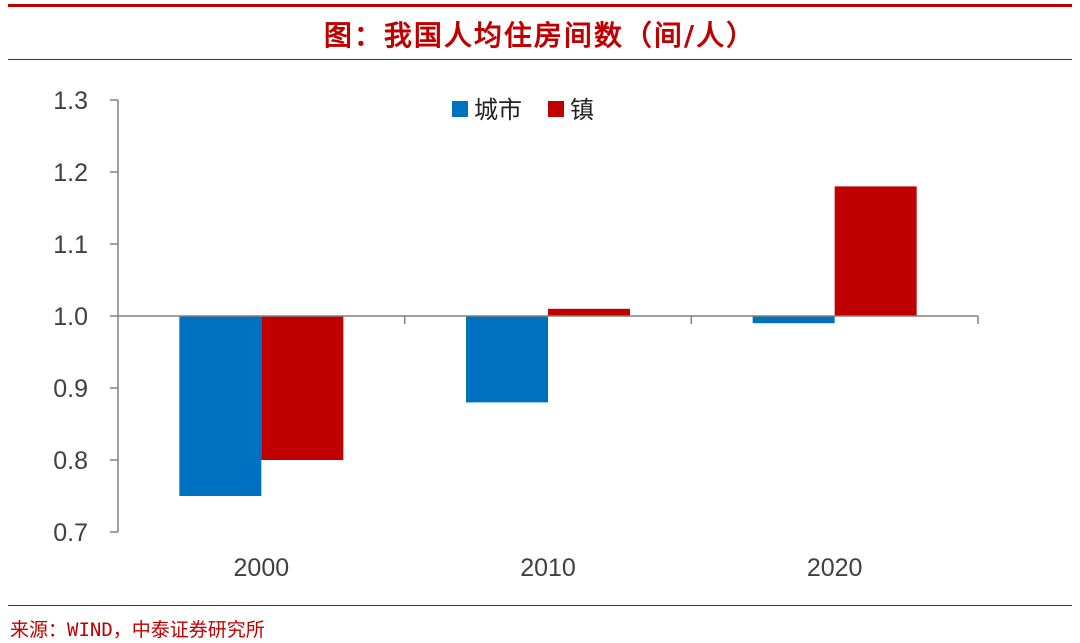 This screenshot has height=643, width=1080. Describe the element at coordinates (498, 110) in the screenshot. I see `legend-label-city: 城市` at that location.